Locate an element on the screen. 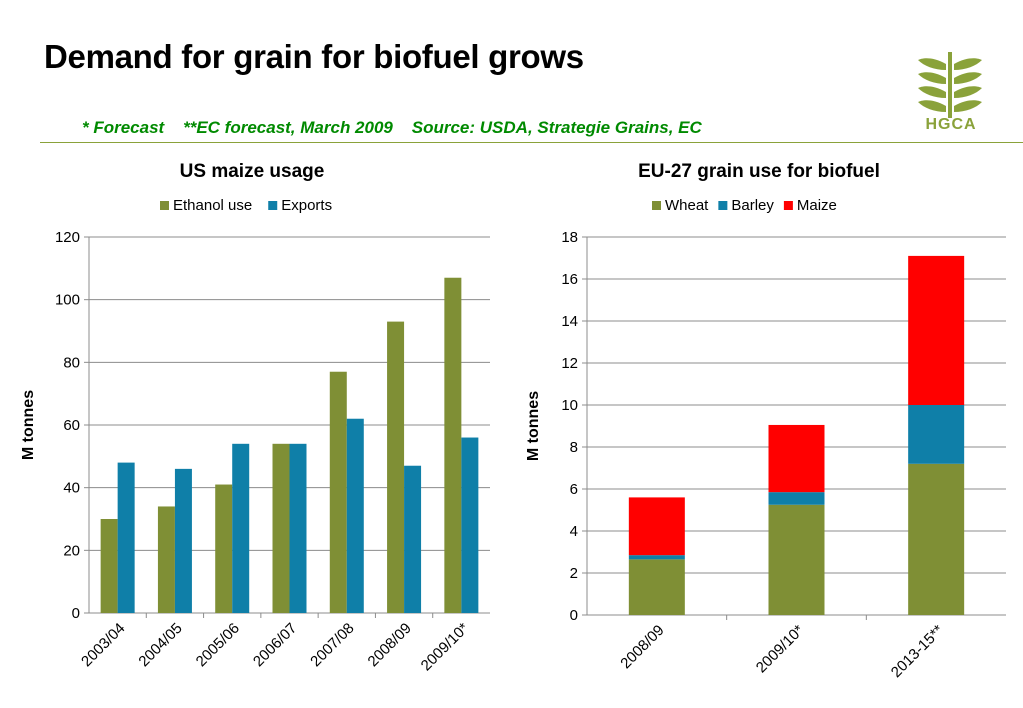 This screenshot has width=1023, height=708. y-tick-label: 40 is located at coordinates (71, 488).